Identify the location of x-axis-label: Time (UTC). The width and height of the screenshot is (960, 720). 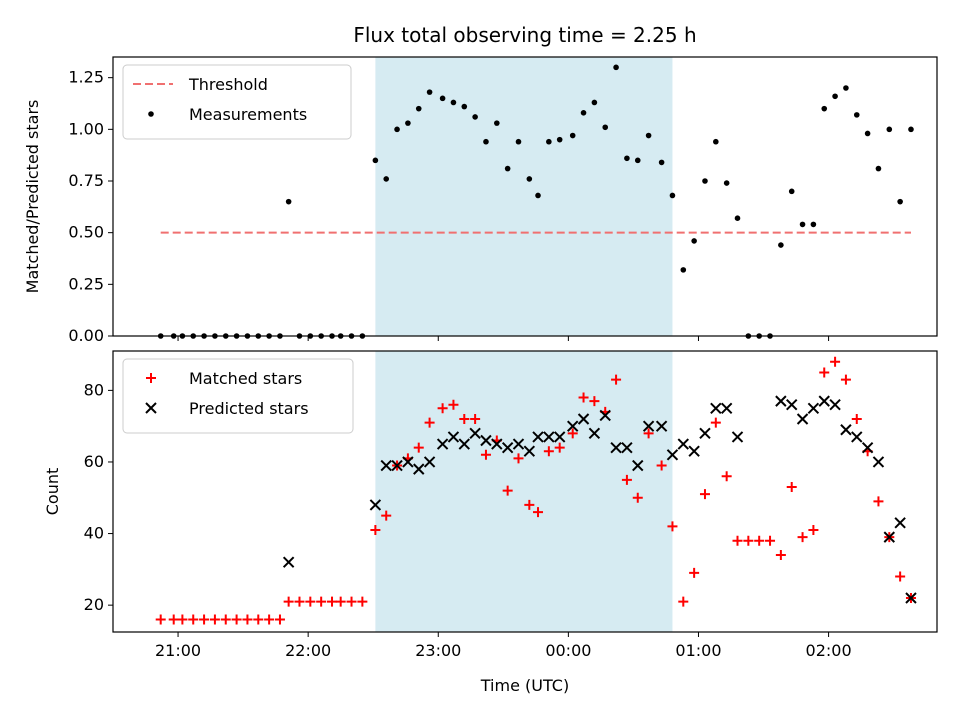
(524, 685).